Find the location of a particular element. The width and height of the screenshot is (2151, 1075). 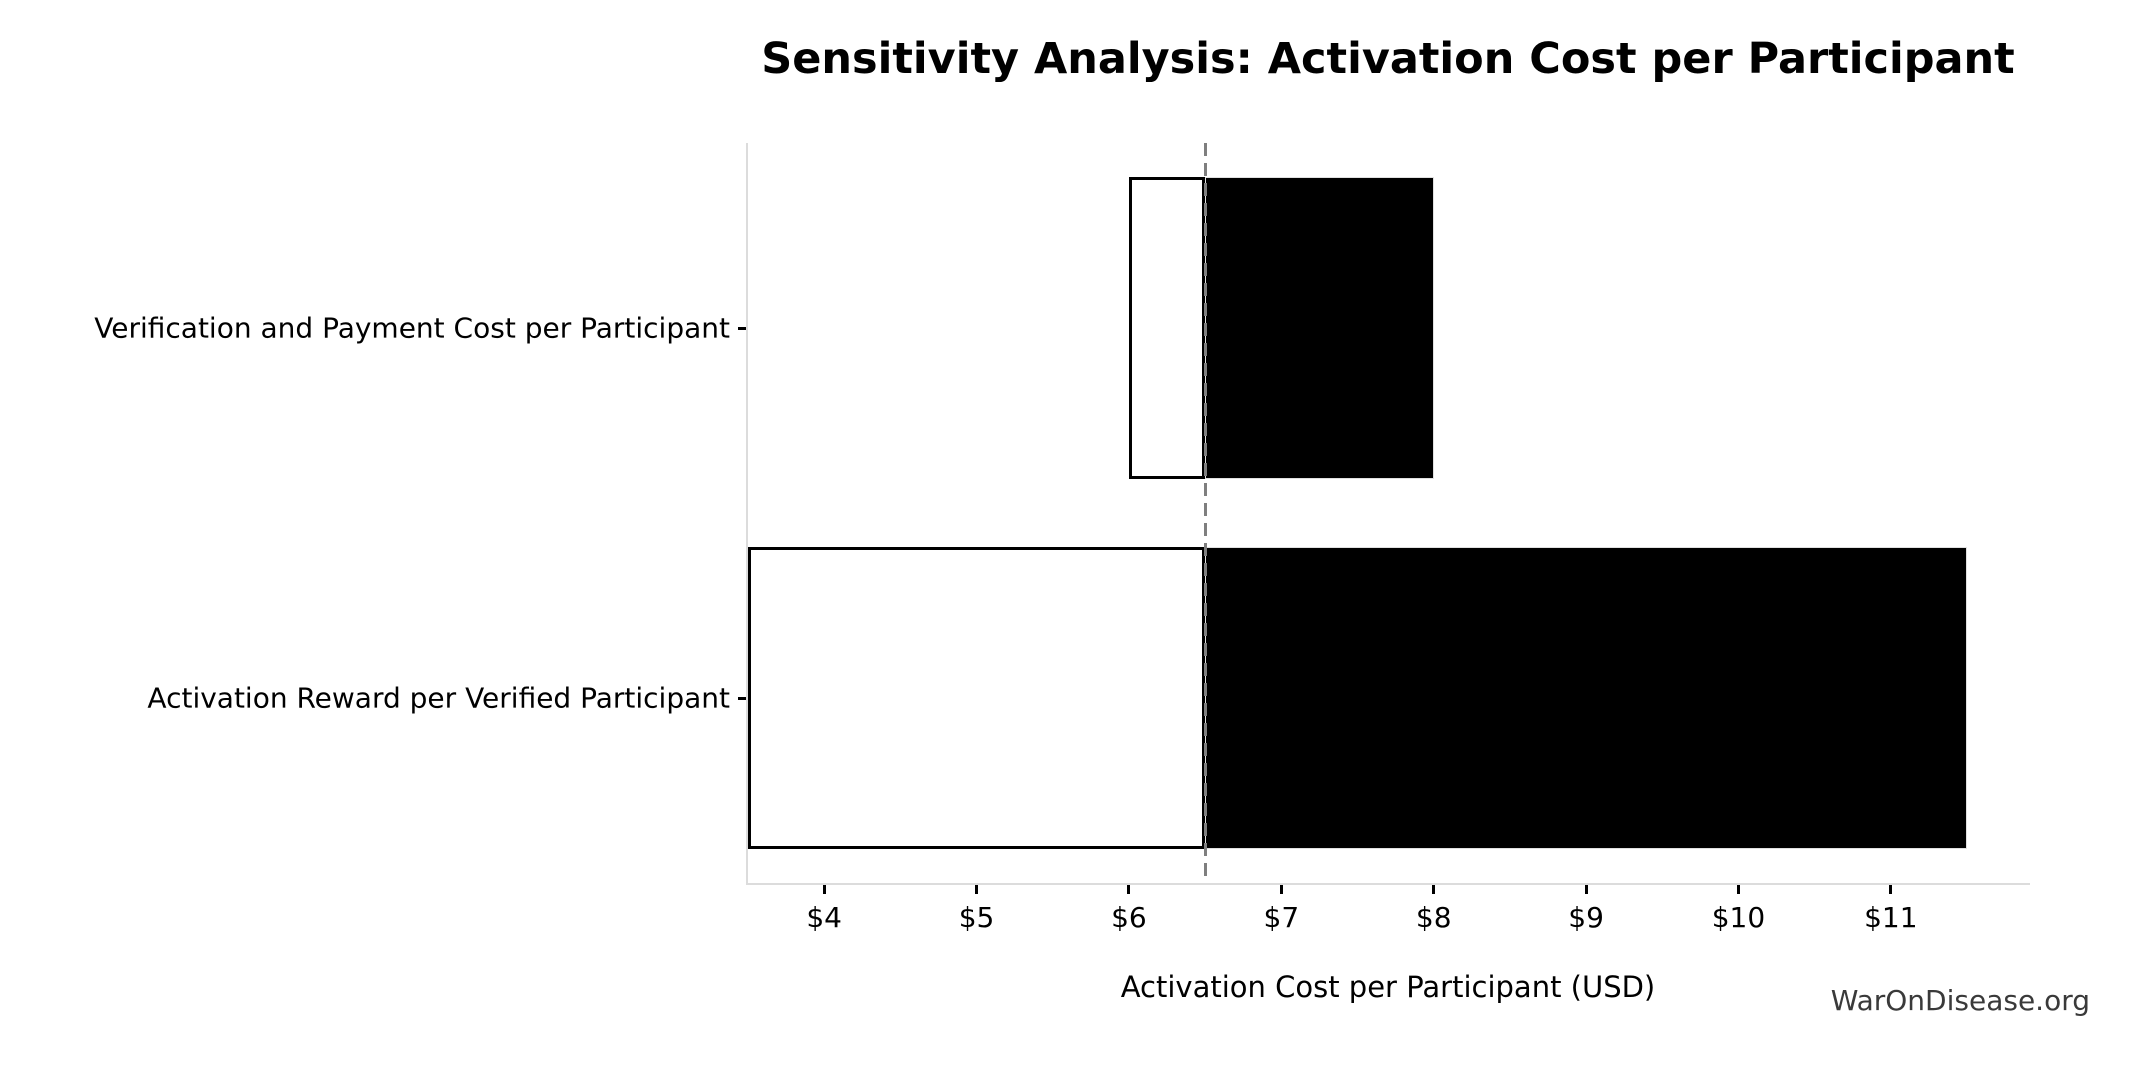

baseline-dashed-line is located at coordinates (1205, 513).